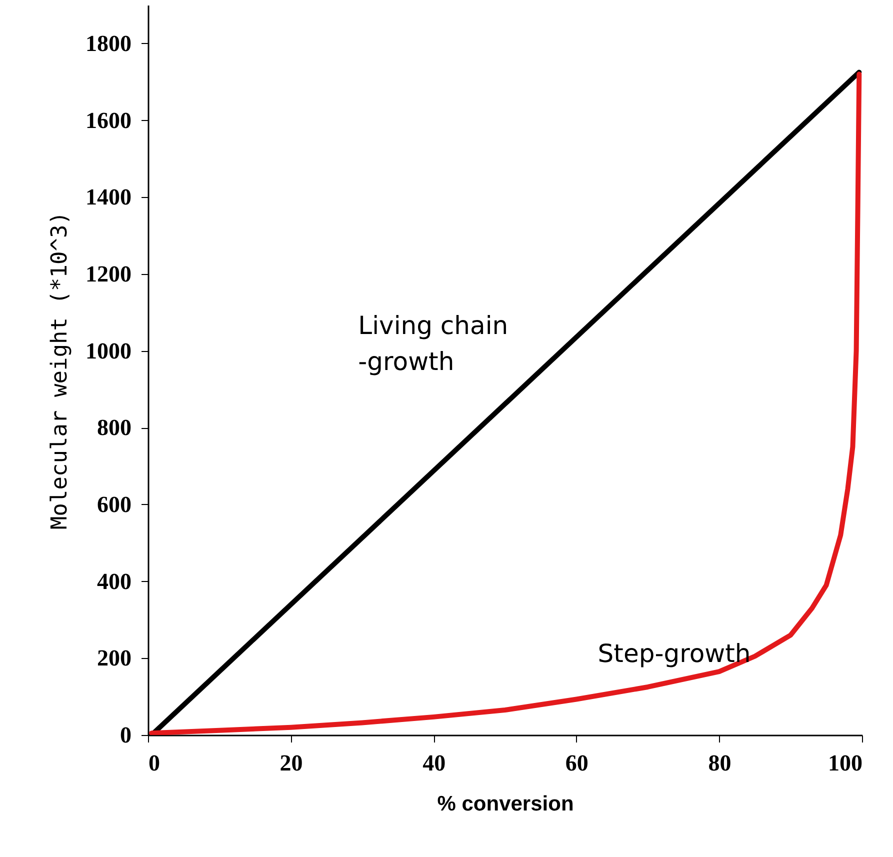 The image size is (893, 857). I want to click on y-axis-title: Molecular weight (*10^3), so click(60, 371).